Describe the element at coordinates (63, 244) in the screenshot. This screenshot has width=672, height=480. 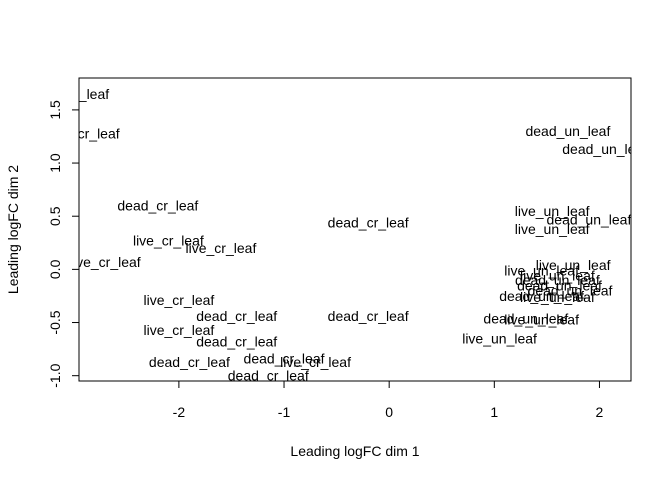
I see `y-axis: -1.0 -0.5 0.0 0.5 1.0 1.5` at that location.